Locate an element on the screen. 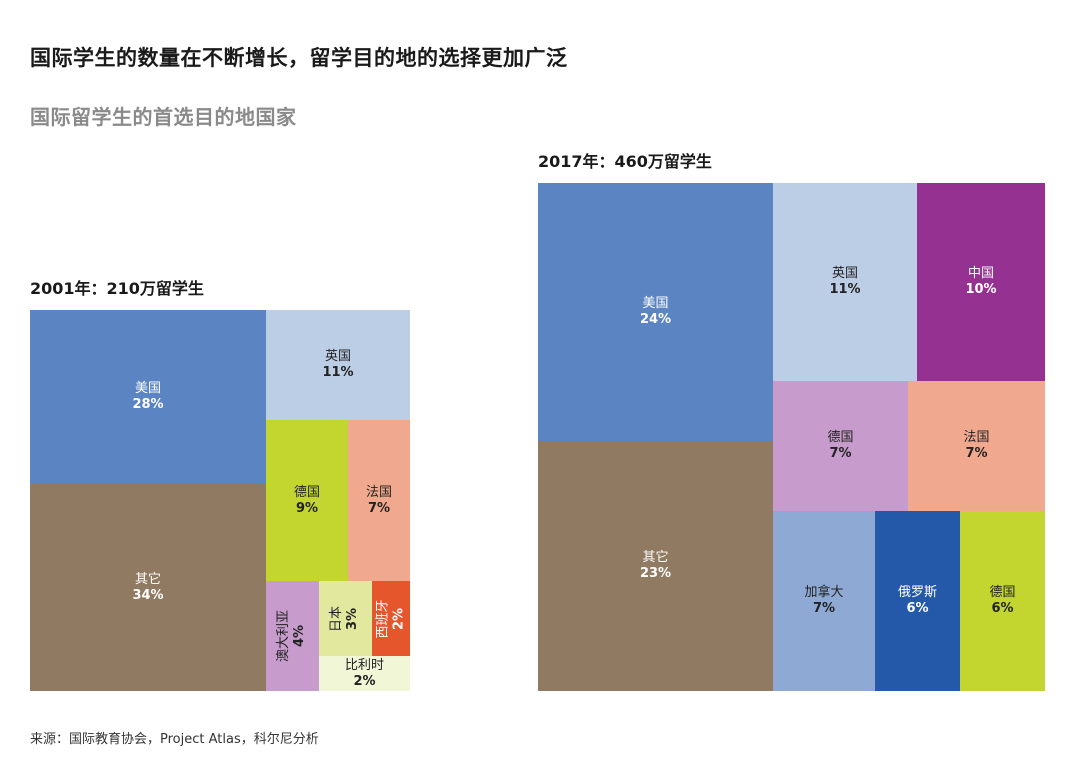 The height and width of the screenshot is (766, 1080). cell-value: 23% is located at coordinates (655, 573).